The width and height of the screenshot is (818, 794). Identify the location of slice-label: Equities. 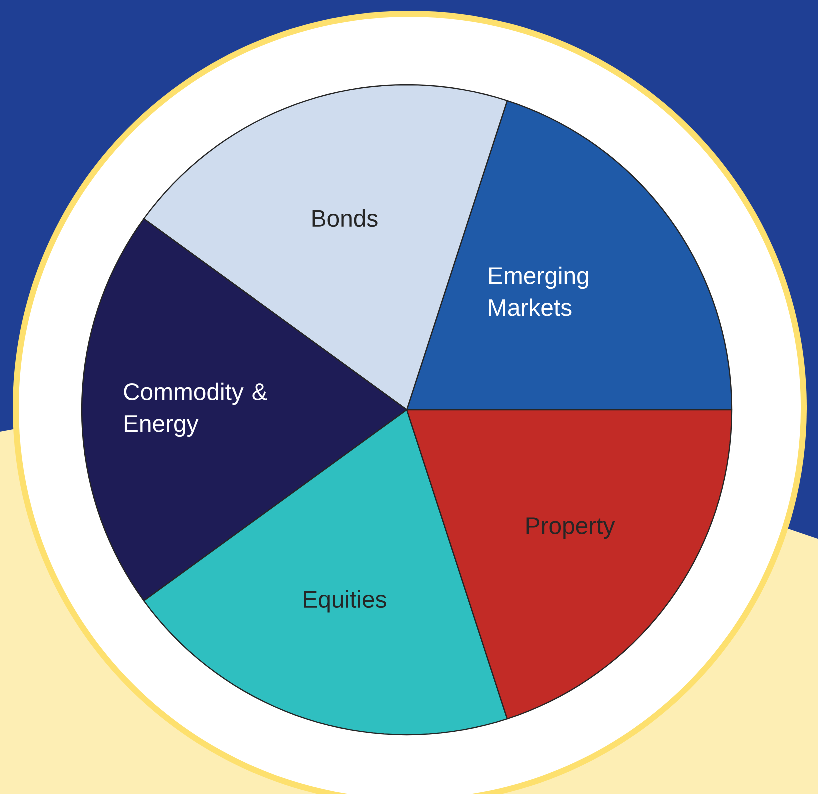
(345, 601).